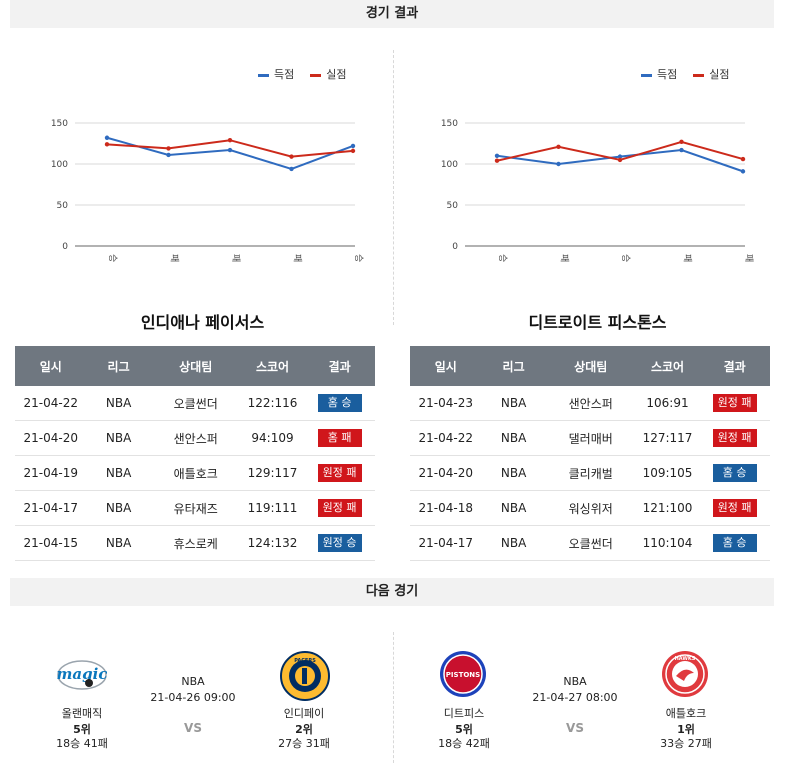 Image resolution: width=790 pixels, height=763 pixels. I want to click on cell-opponent: 휴스로케, so click(195, 543).